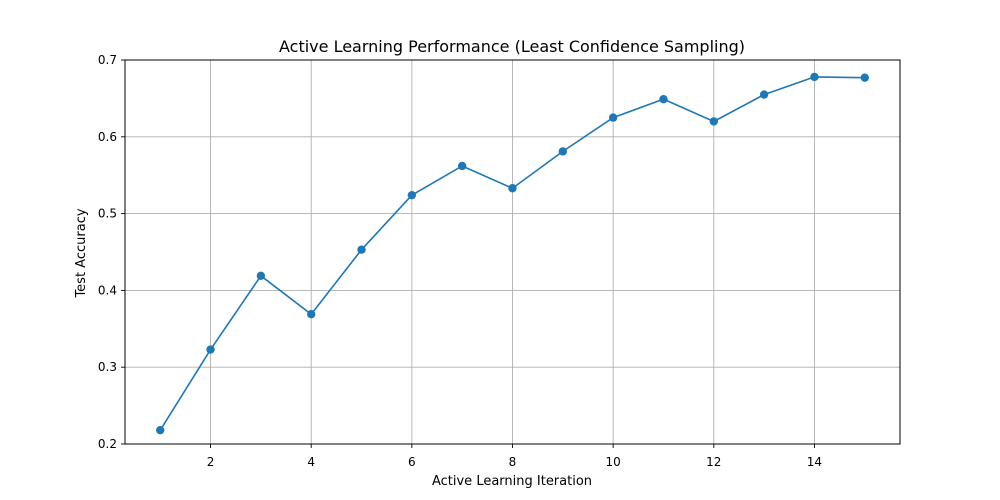  I want to click on x-tick-label: 10, so click(613, 462).